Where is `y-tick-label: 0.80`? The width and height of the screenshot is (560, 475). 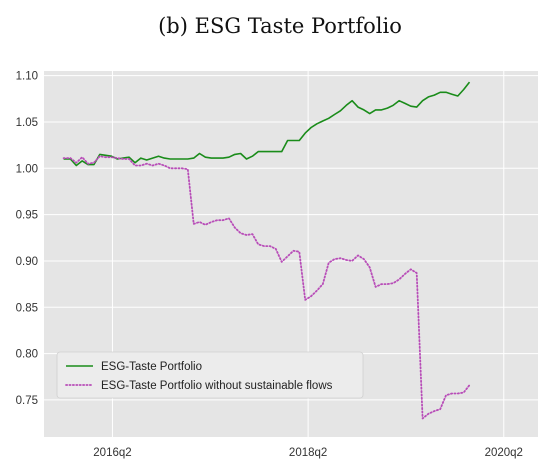
y-tick-label: 0.80 is located at coordinates (27, 355).